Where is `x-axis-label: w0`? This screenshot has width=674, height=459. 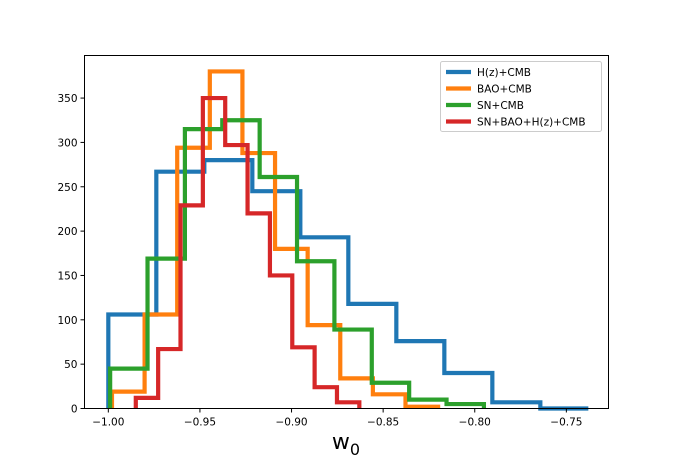 x-axis-label: w0 is located at coordinates (346, 444).